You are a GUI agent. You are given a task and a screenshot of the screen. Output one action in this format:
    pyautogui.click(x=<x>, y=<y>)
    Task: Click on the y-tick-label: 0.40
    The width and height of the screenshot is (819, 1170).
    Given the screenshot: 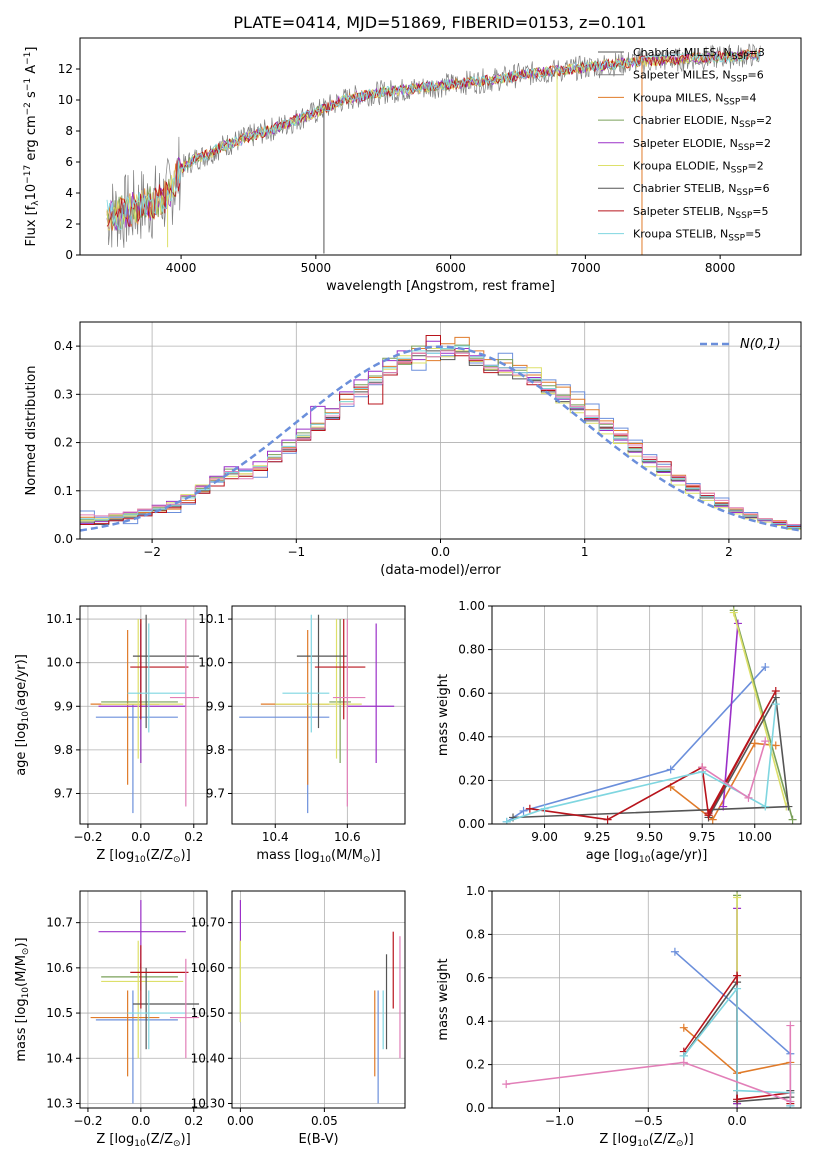 What is the action you would take?
    pyautogui.click(x=471, y=737)
    